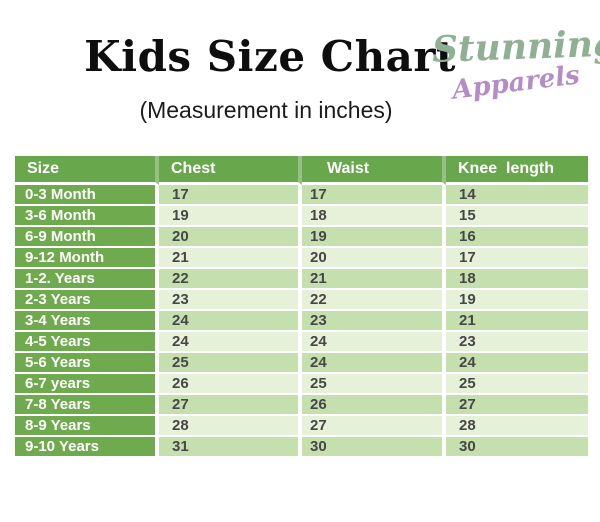  I want to click on size-cell: 5-6 Years, so click(87, 363).